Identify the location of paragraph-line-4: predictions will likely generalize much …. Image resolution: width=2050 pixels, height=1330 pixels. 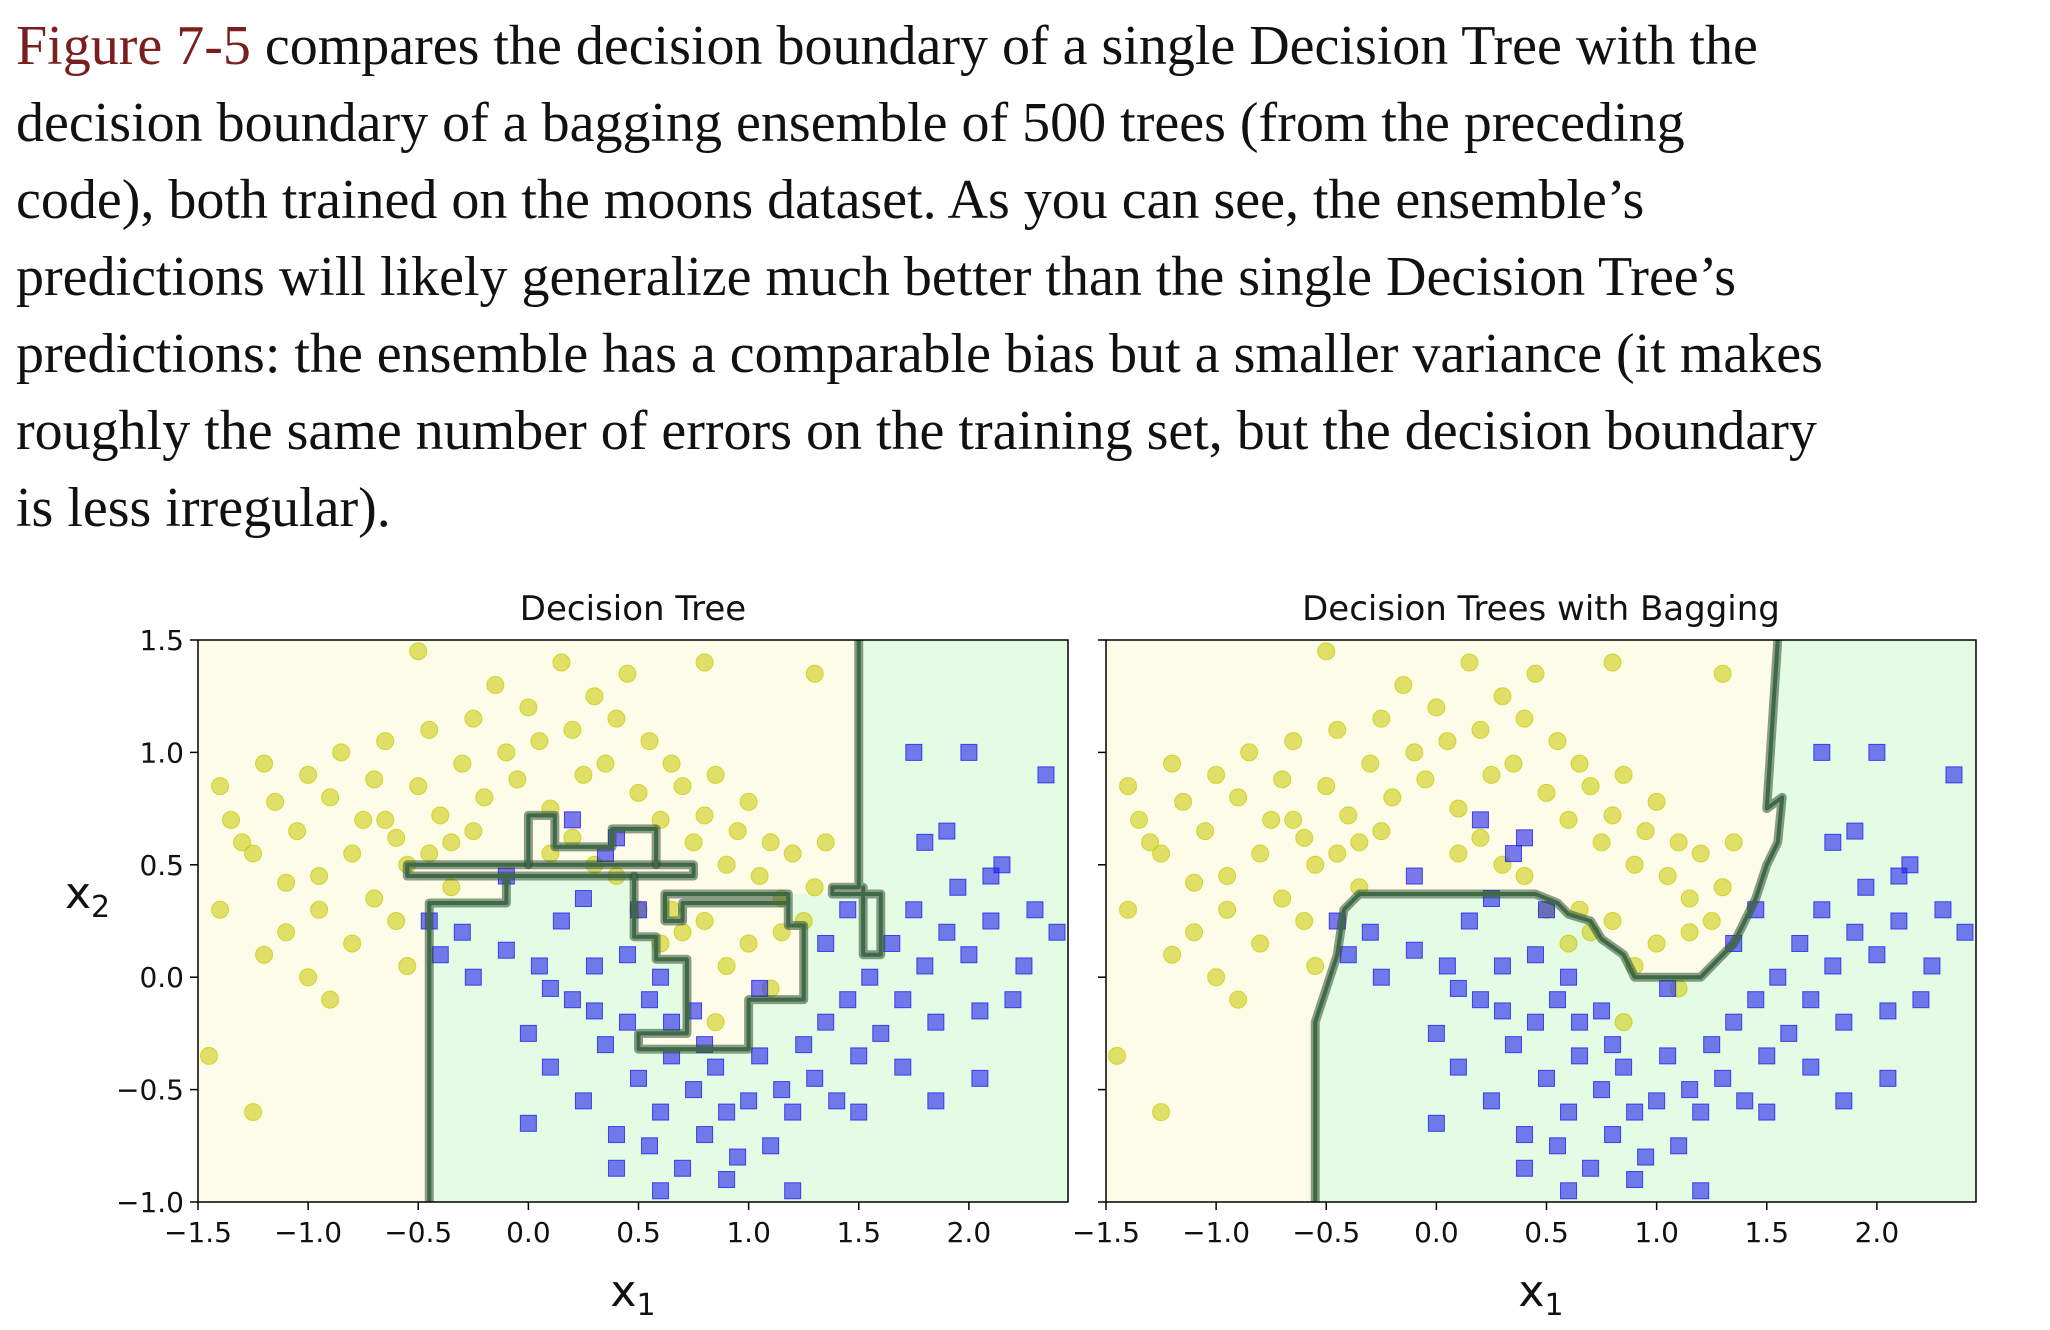
(876, 277).